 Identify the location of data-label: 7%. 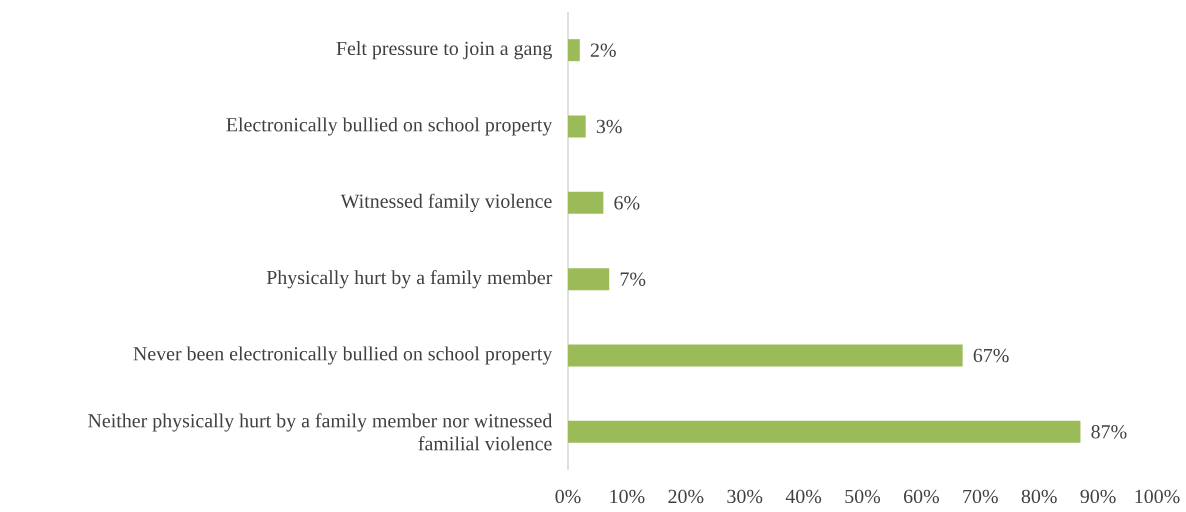
(633, 279).